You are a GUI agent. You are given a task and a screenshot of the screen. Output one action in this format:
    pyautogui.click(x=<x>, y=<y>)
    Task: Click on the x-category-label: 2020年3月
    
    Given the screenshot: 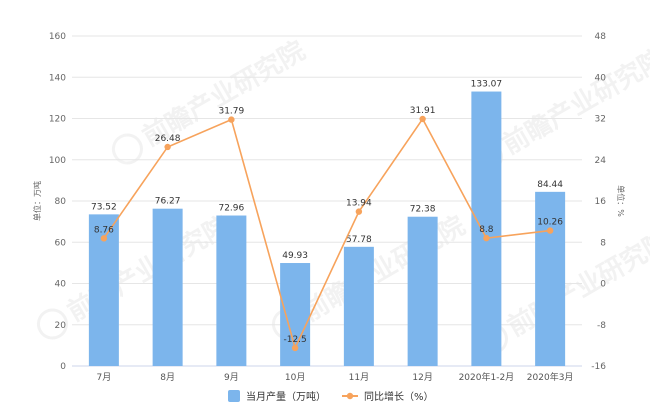 What is the action you would take?
    pyautogui.click(x=550, y=377)
    